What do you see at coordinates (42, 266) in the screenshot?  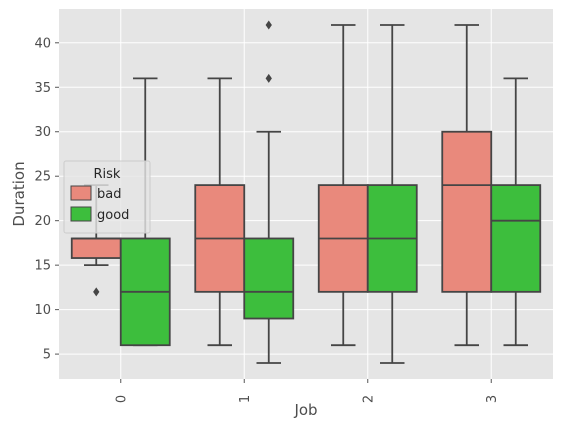 I see `y-tick-label-15: 15` at bounding box center [42, 266].